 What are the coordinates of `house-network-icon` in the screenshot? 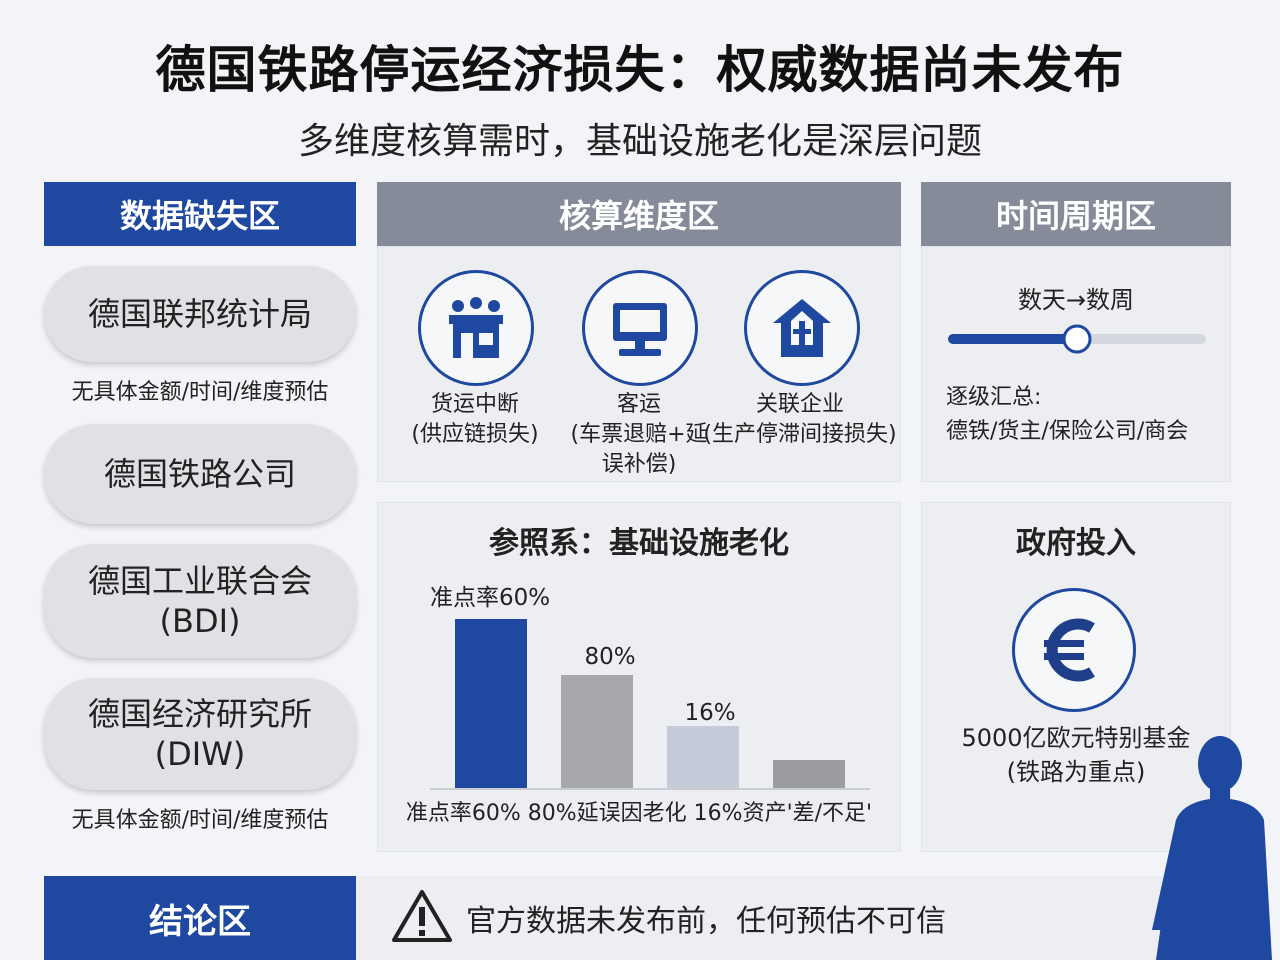 It's located at (802, 328).